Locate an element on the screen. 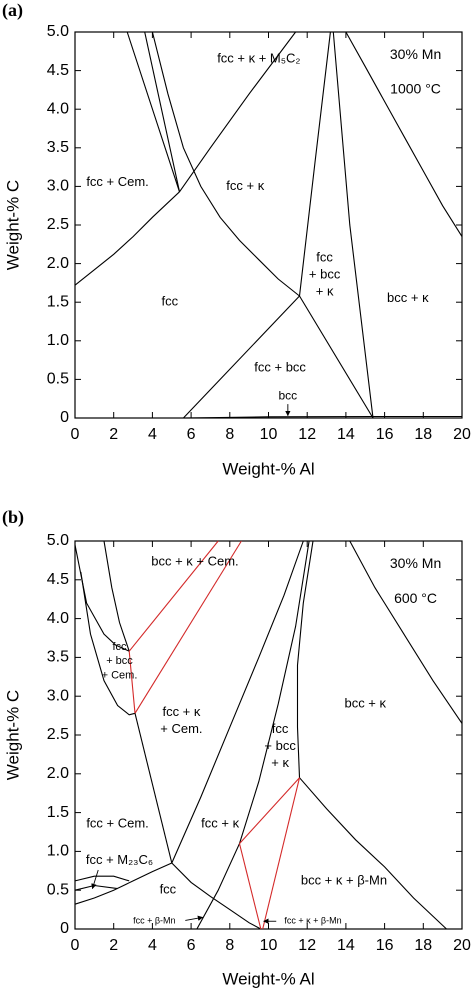 The image size is (474, 999). panel-label: (b) is located at coordinates (13, 517).